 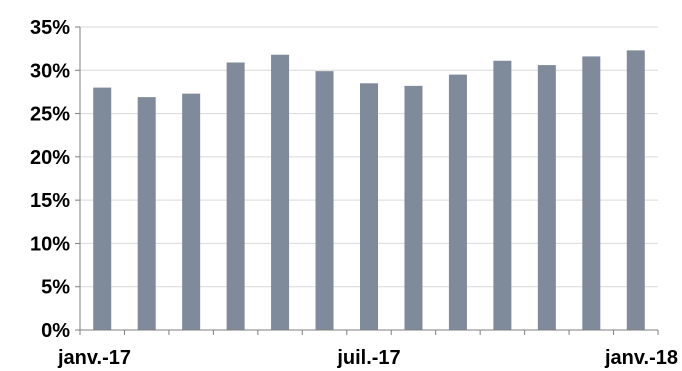 What do you see at coordinates (50, 244) in the screenshot?
I see `y-tick-label: 10%` at bounding box center [50, 244].